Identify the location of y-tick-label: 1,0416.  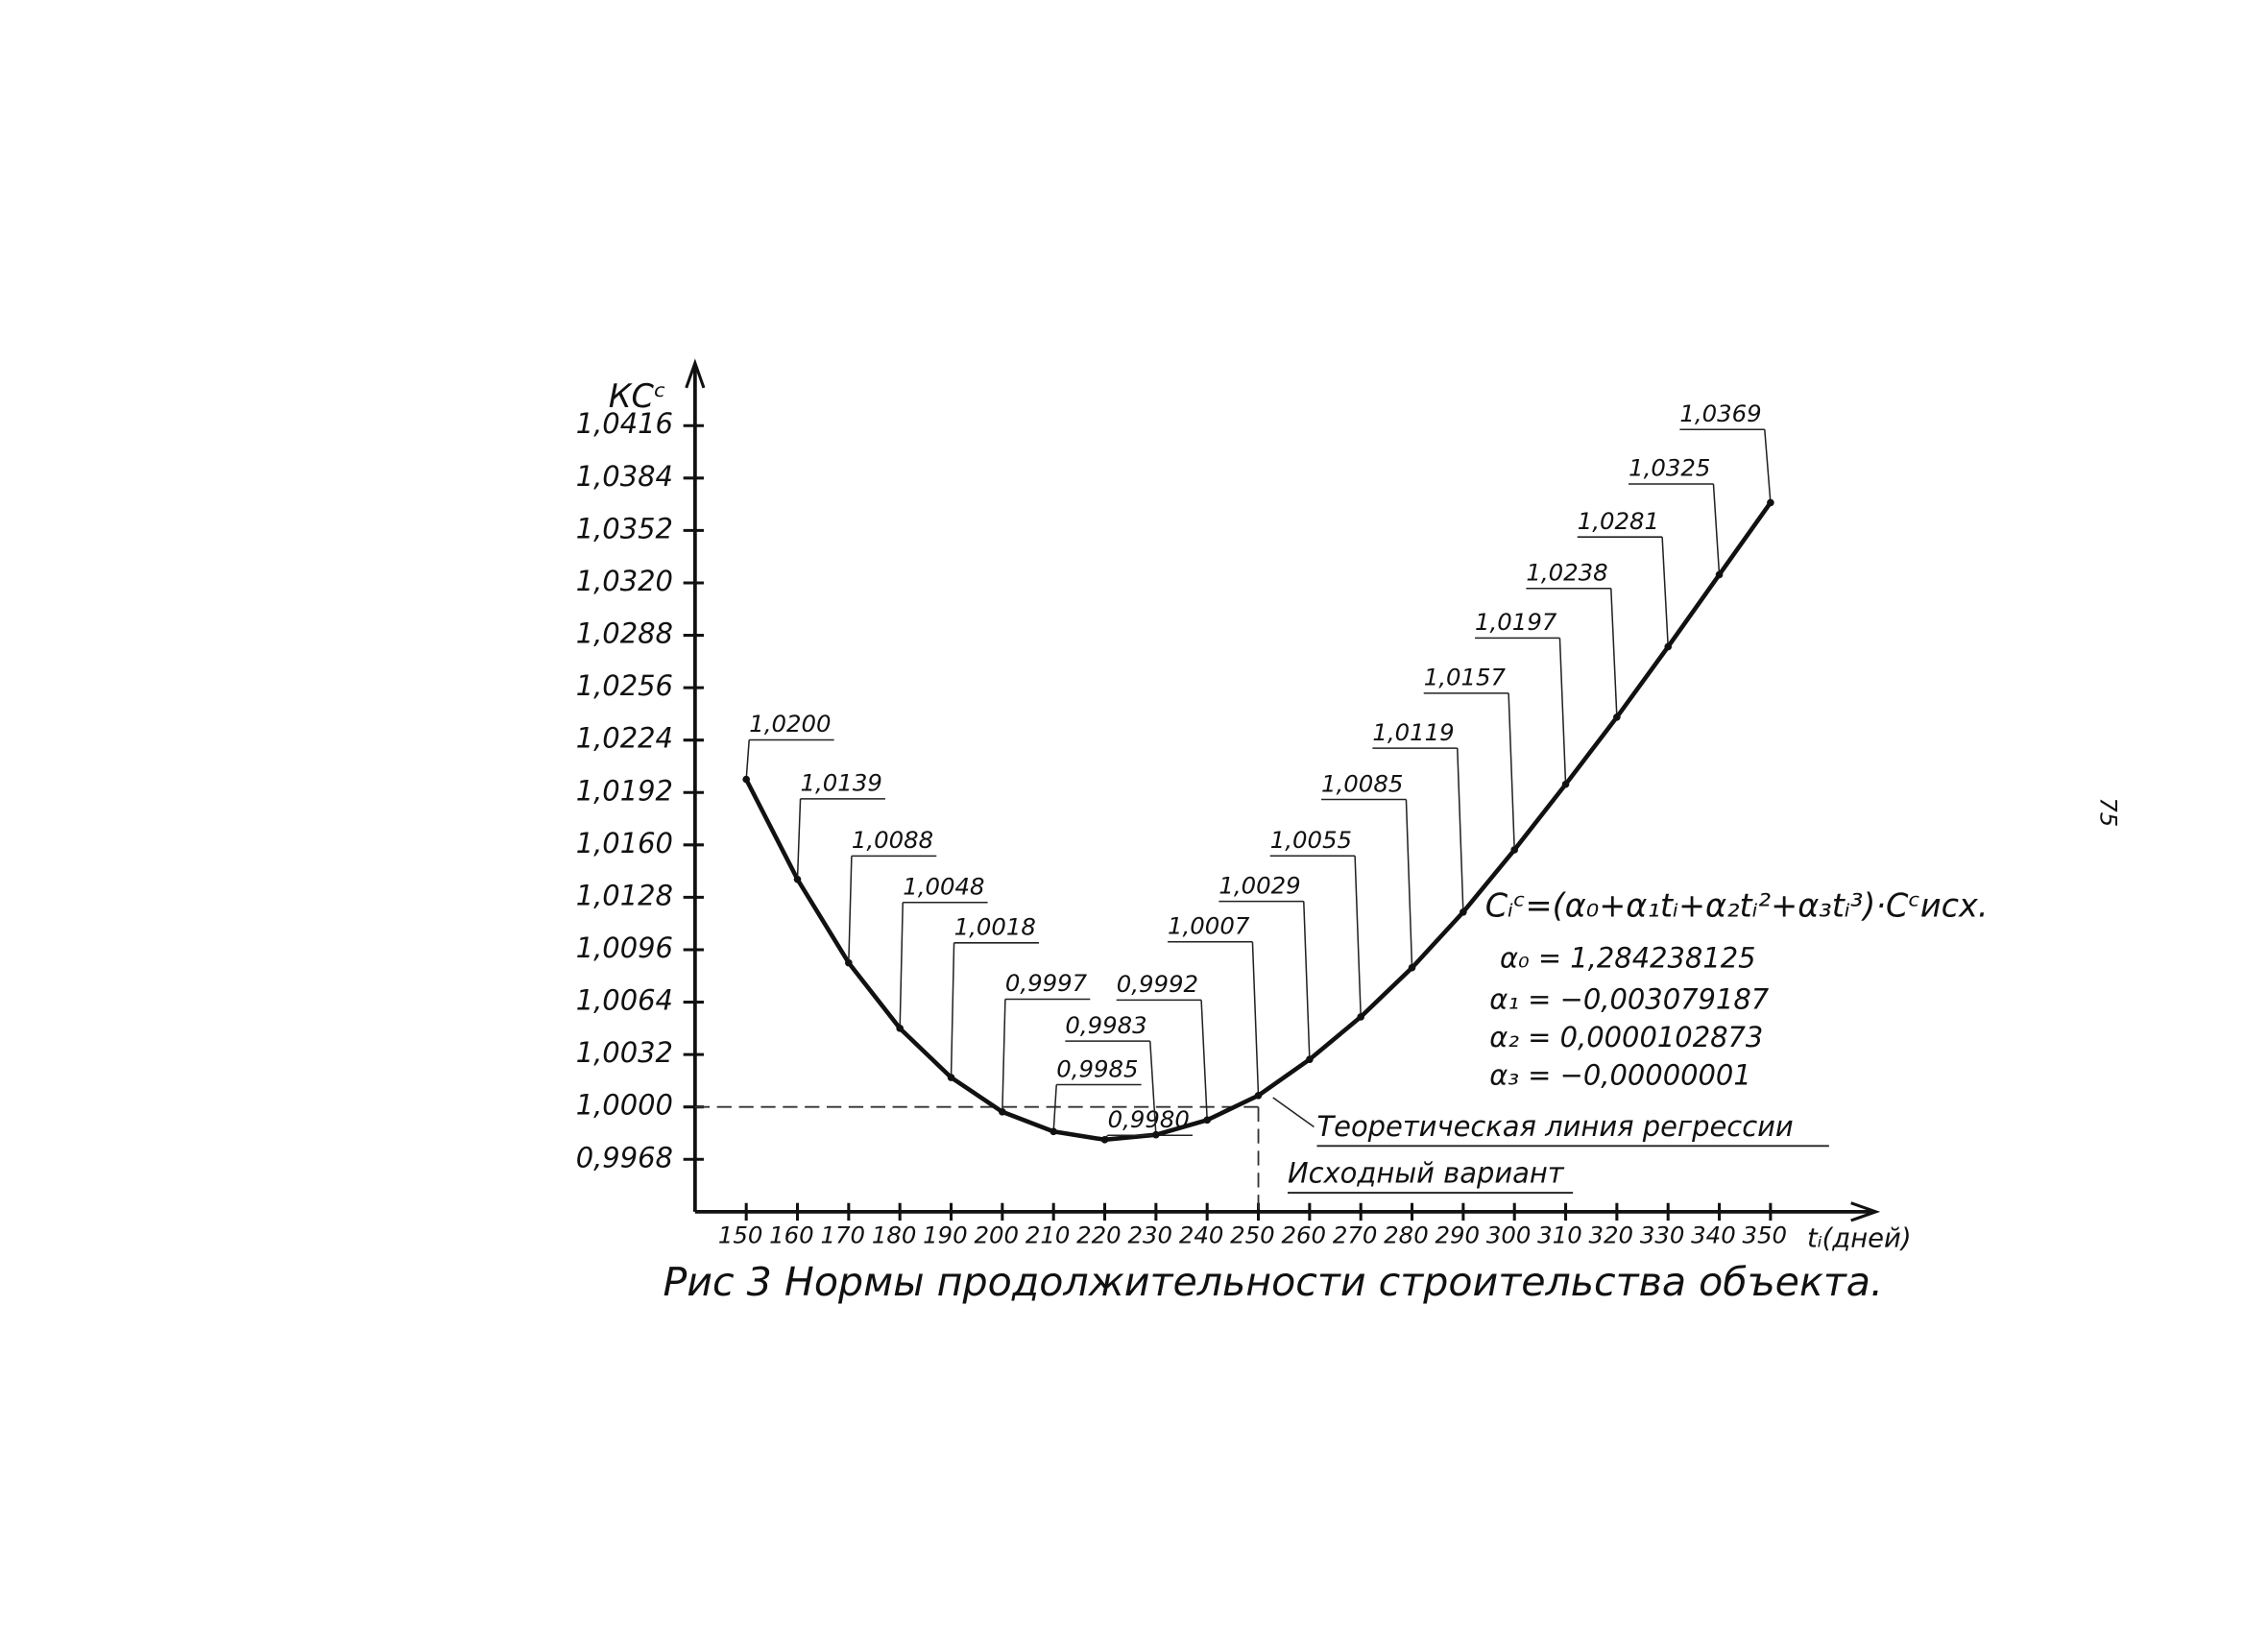
(624, 424).